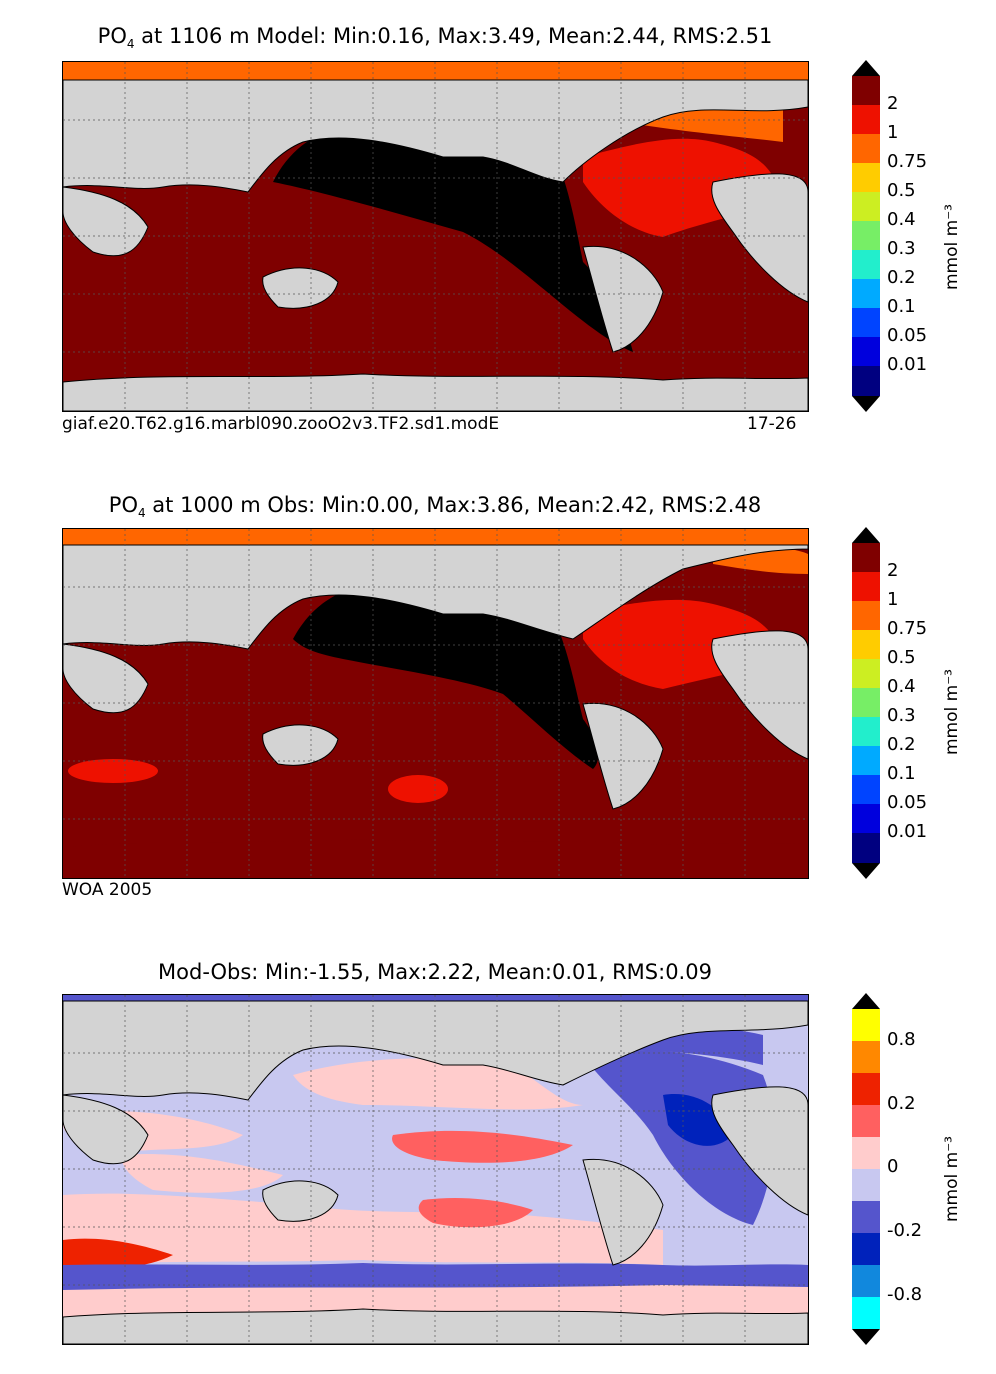 The image size is (996, 1374). I want to click on cbar2-tick: 0.4, so click(901, 686).